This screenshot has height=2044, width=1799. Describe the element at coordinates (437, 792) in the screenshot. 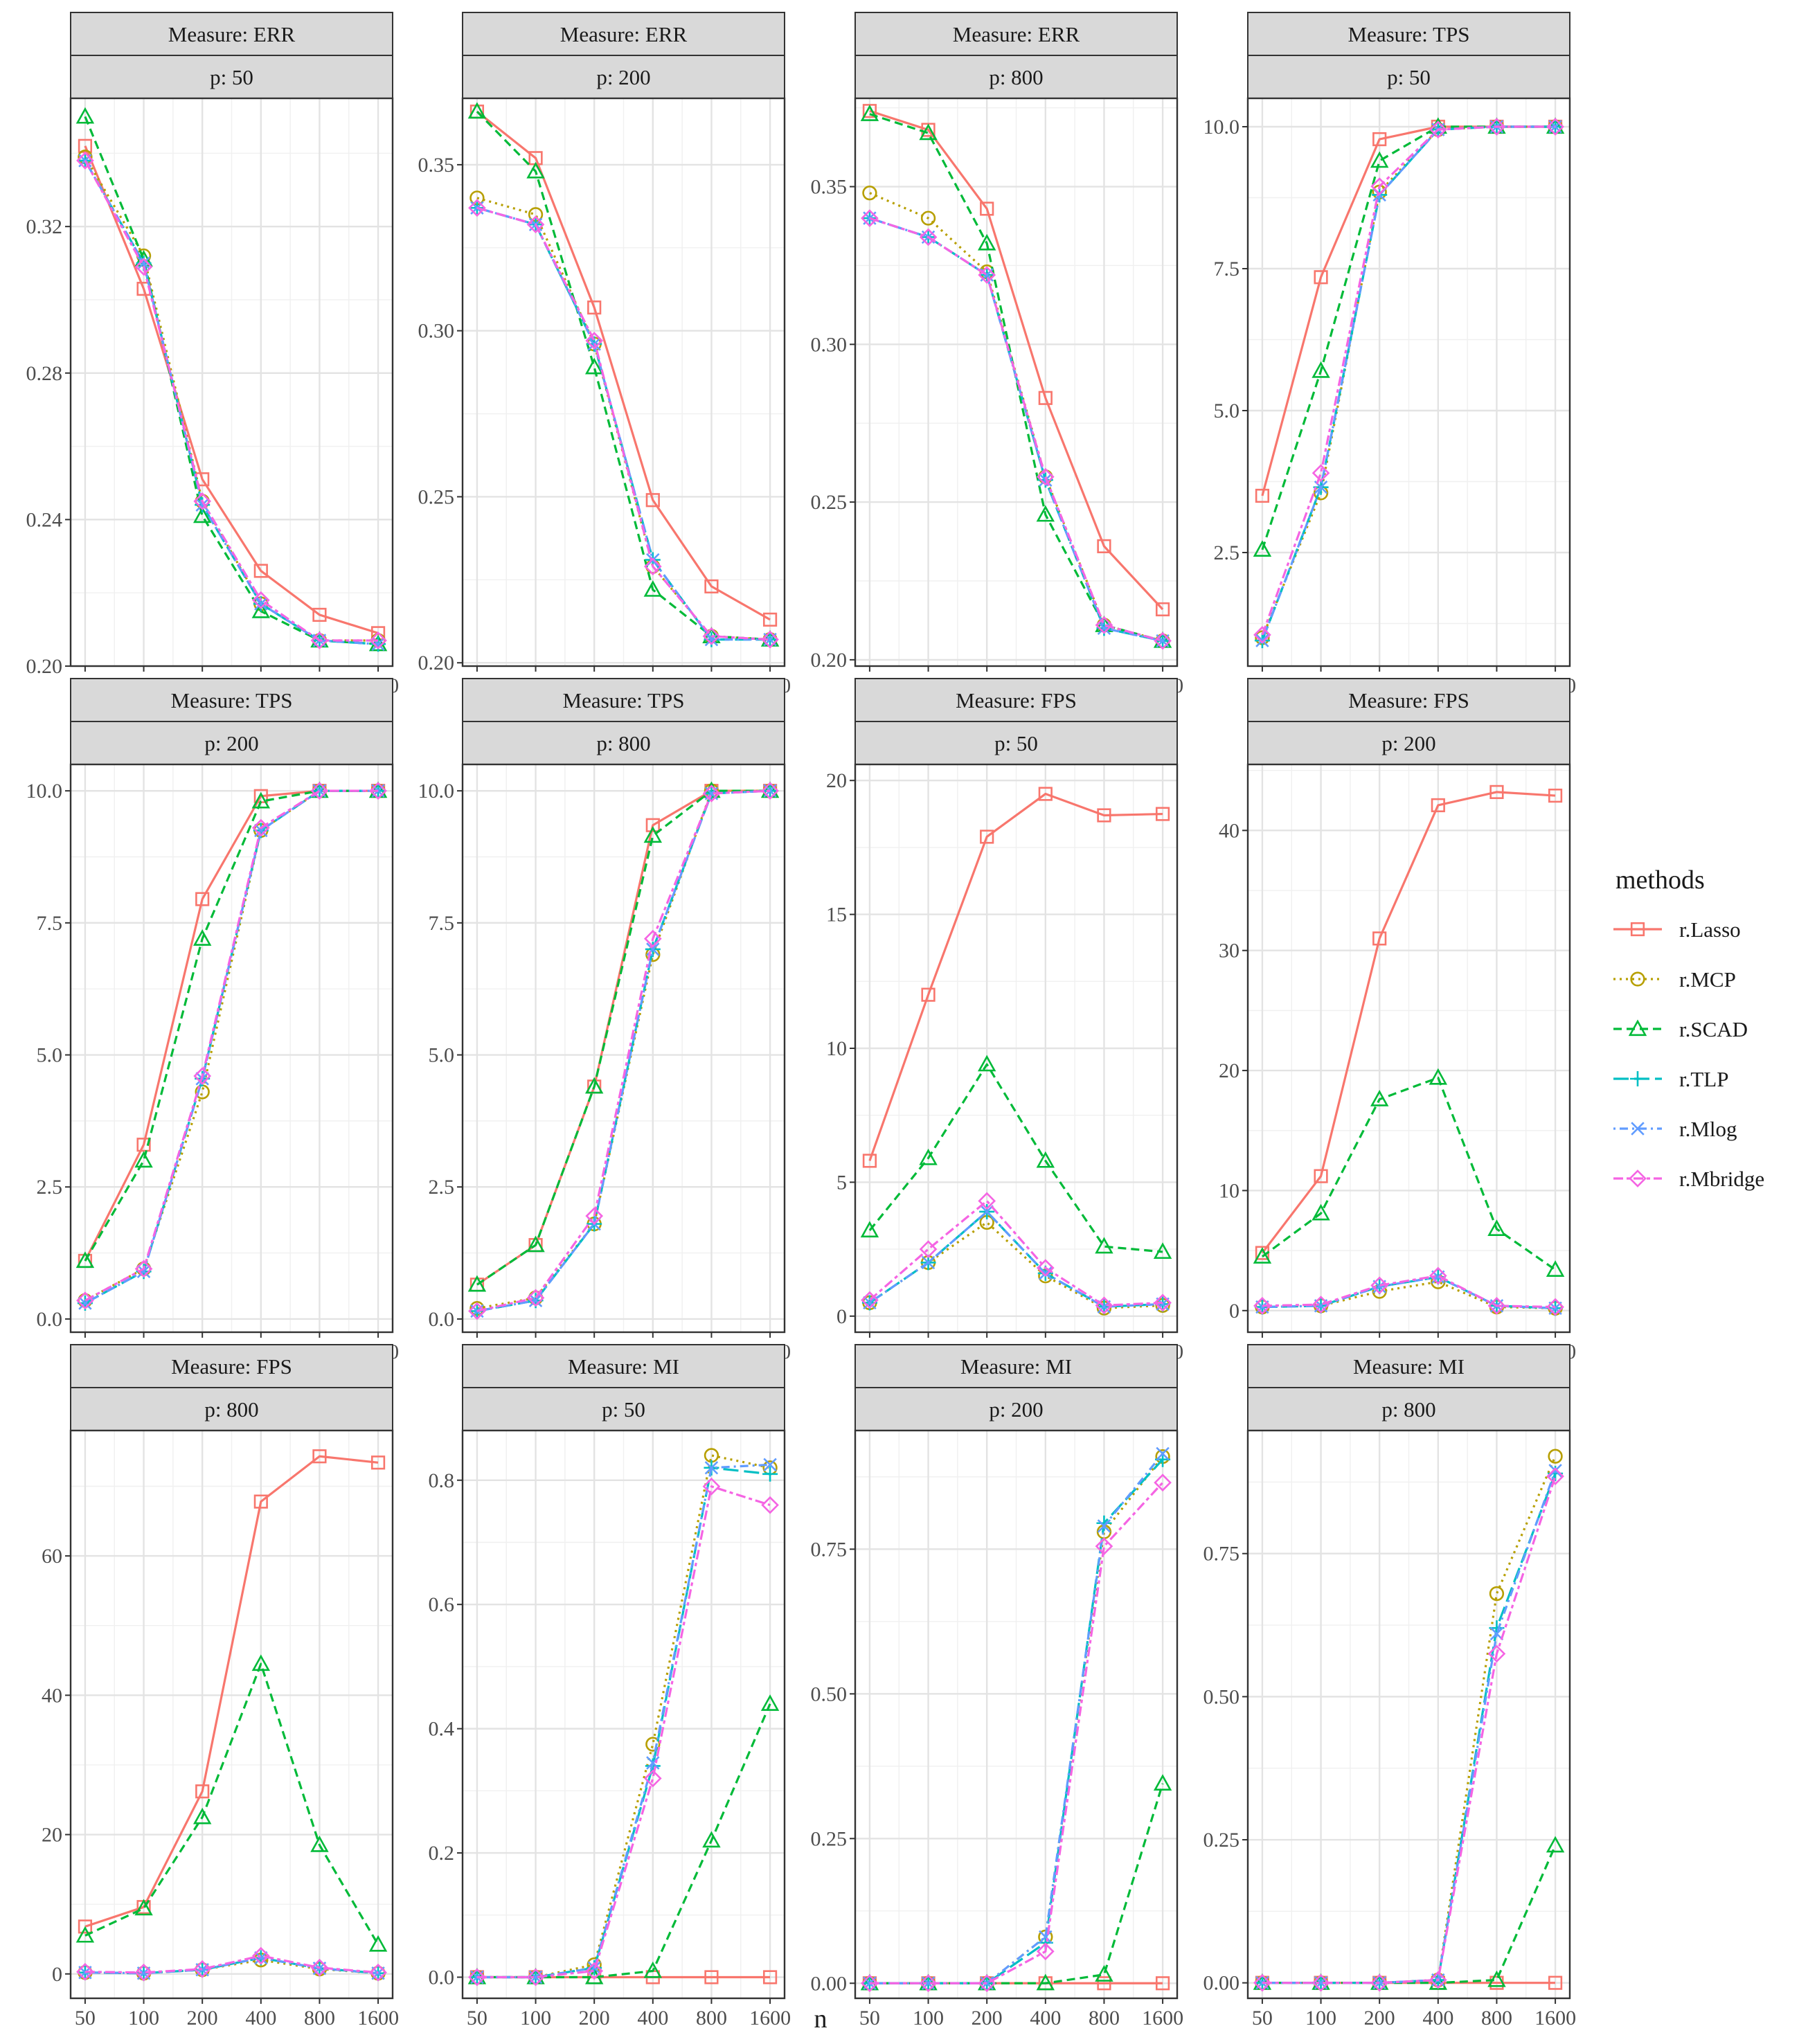

I see `y-tick-label: 10.0` at that location.